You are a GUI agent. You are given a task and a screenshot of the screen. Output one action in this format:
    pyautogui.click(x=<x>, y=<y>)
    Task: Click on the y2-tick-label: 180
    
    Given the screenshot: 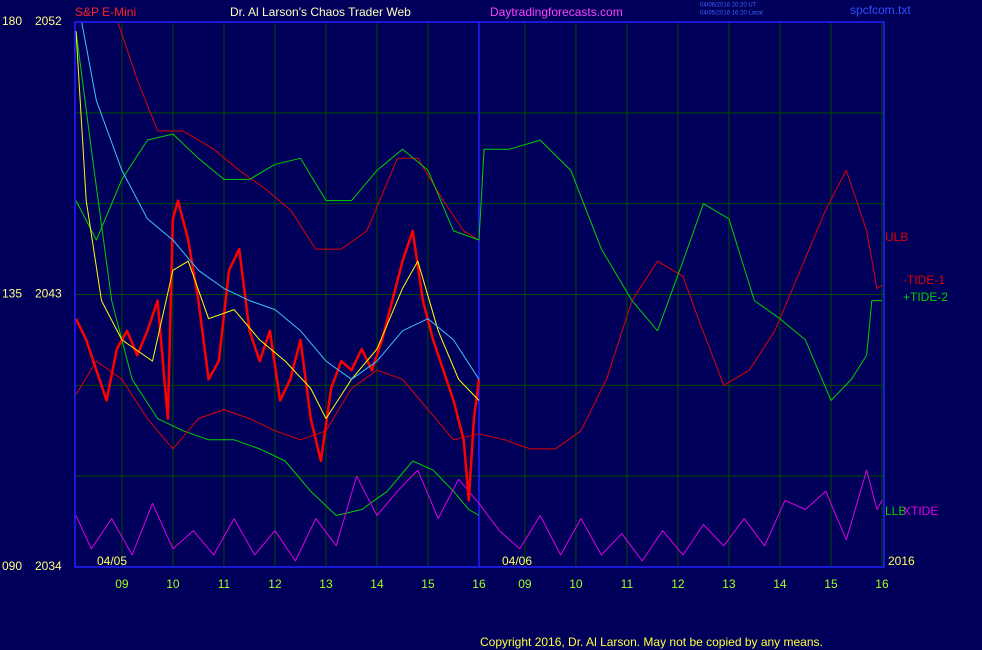 What is the action you would take?
    pyautogui.click(x=12, y=21)
    